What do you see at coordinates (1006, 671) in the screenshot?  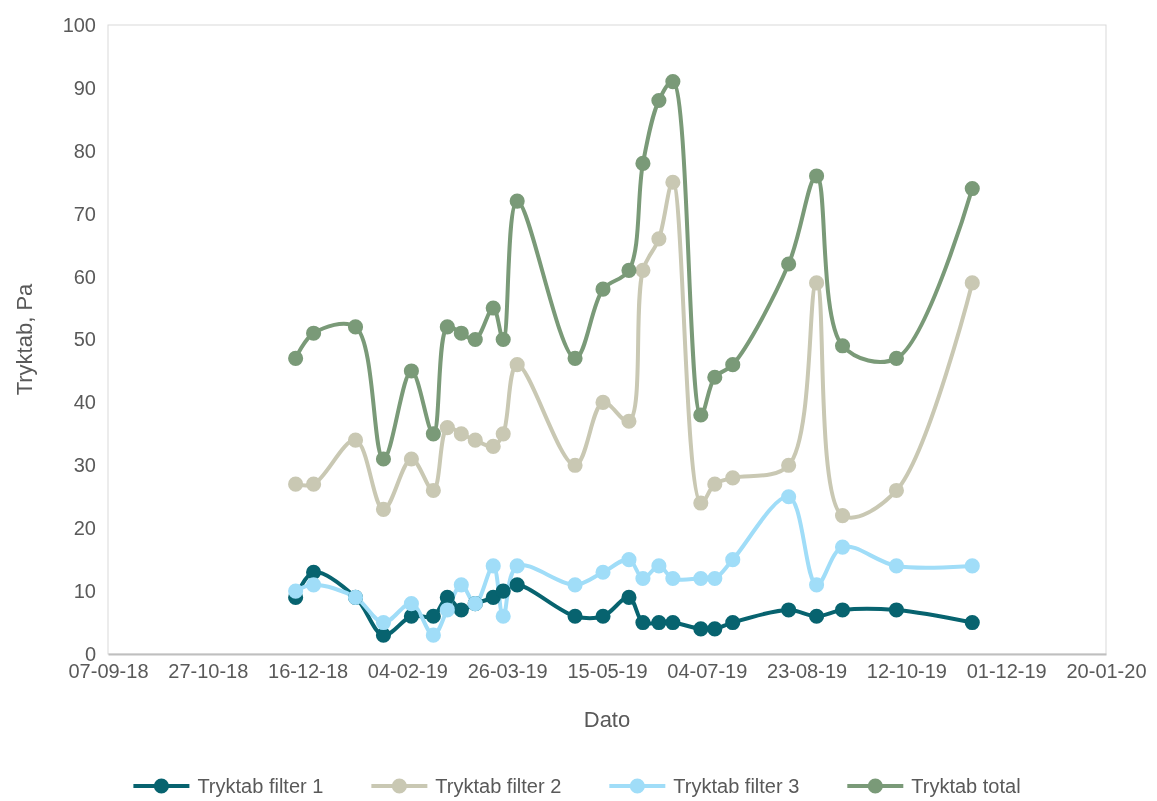 I see `x-tick-label: 01-12-19` at bounding box center [1006, 671].